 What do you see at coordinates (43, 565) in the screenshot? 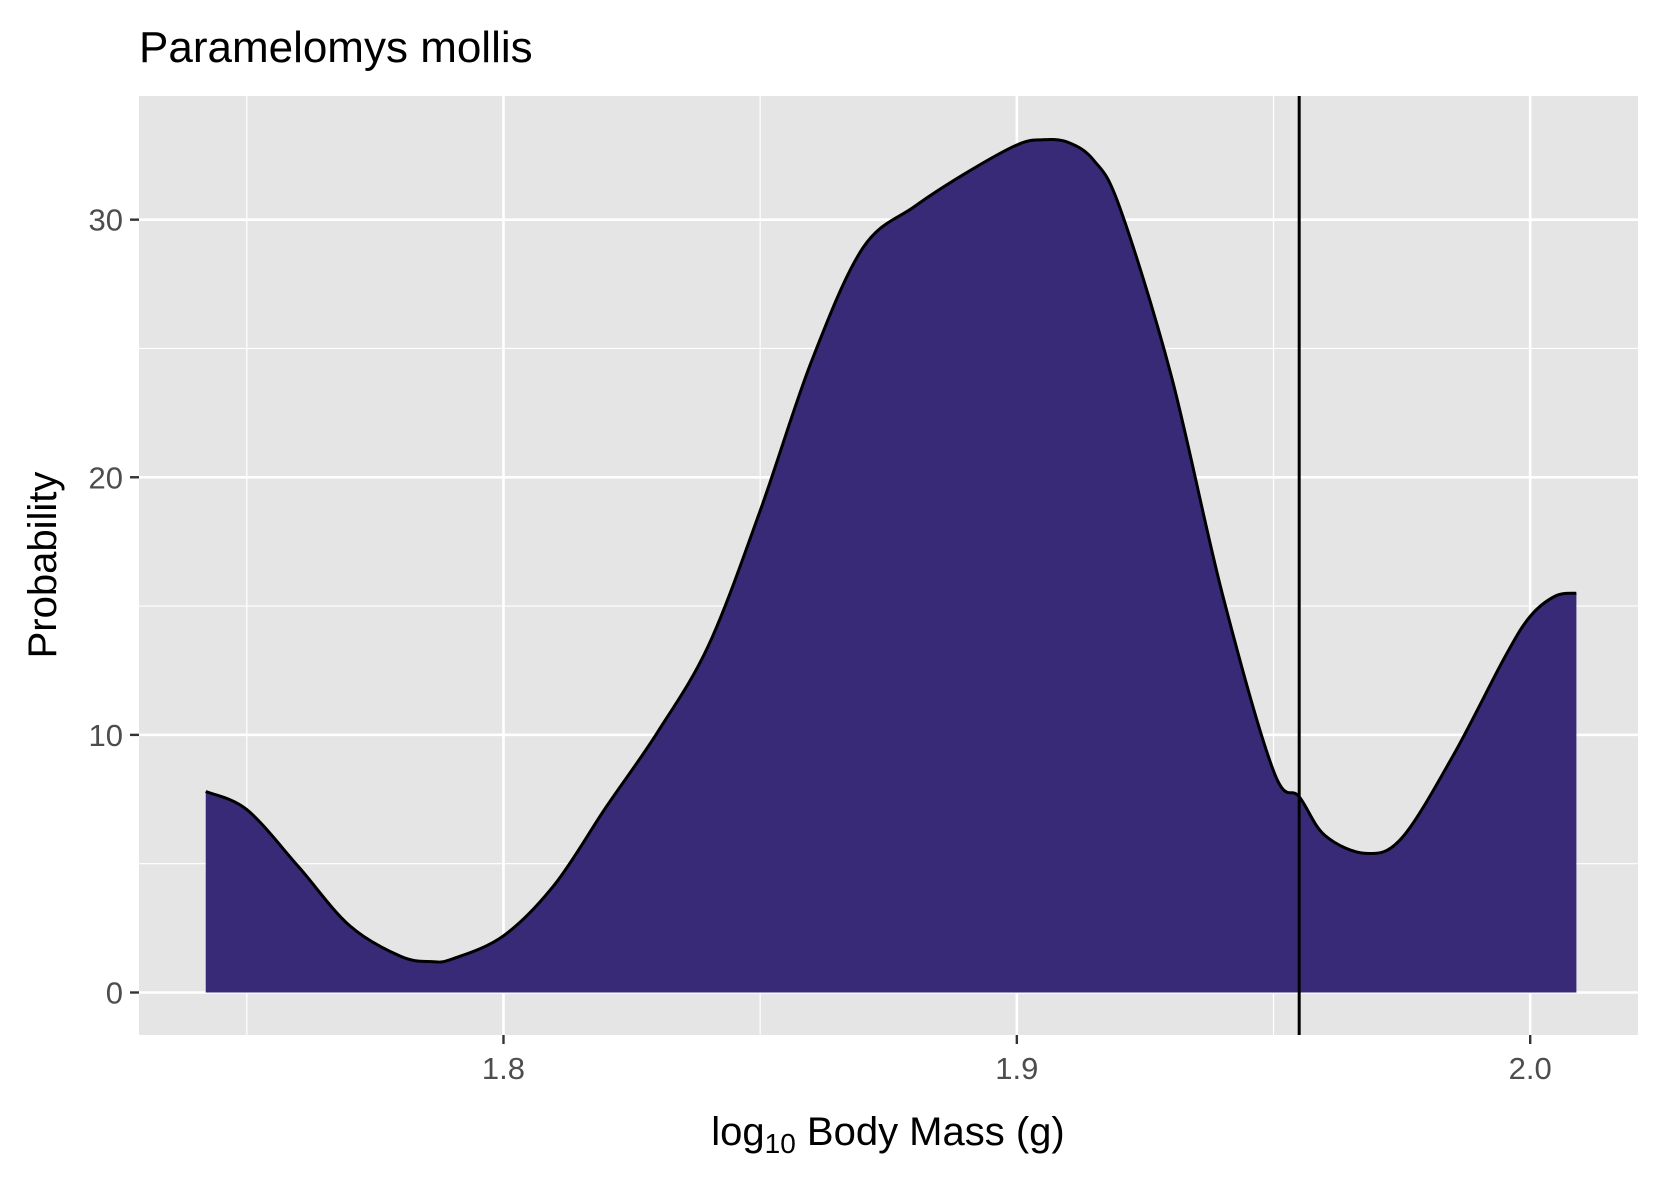
I see `y-axis-title: Probability` at bounding box center [43, 565].